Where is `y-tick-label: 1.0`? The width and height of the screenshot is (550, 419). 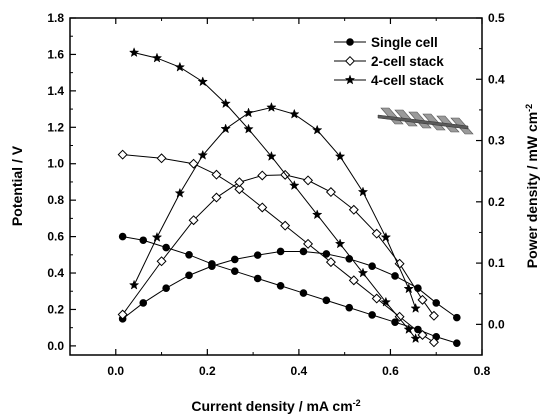 y-tick-label: 1.0 is located at coordinates (55, 164).